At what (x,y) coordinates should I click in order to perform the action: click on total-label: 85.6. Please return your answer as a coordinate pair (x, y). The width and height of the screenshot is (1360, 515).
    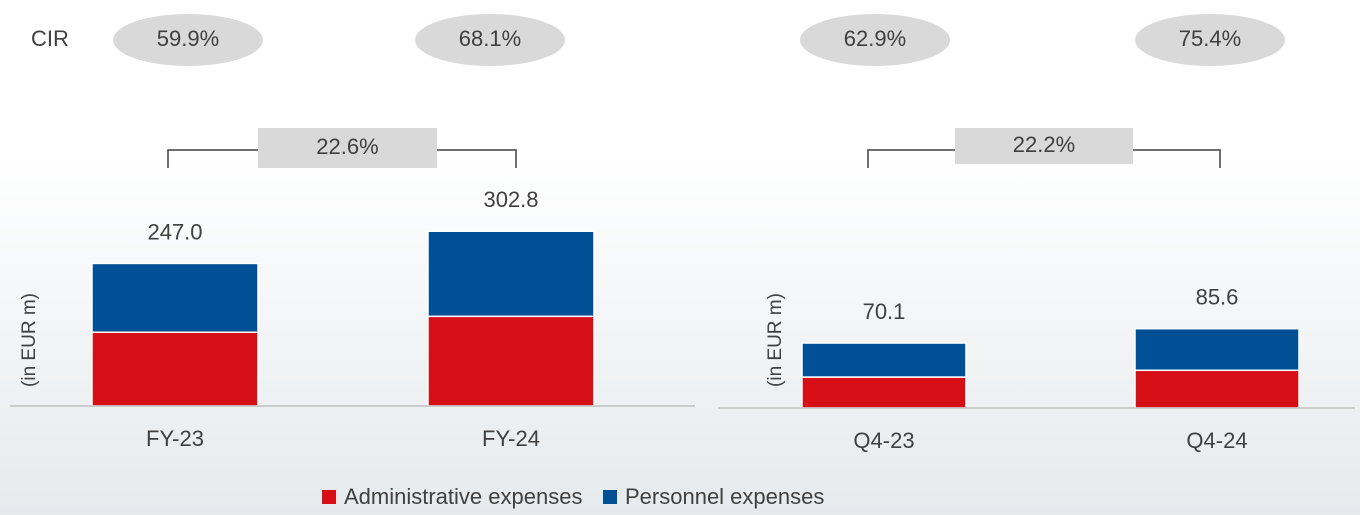
    Looking at the image, I should click on (1217, 296).